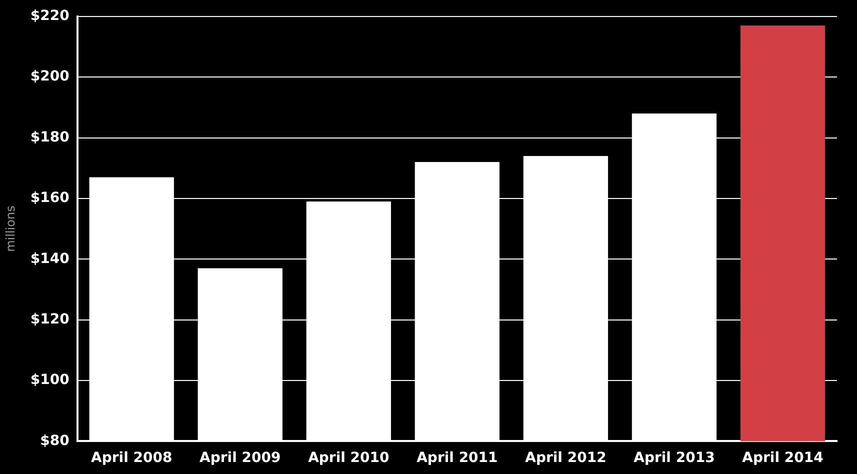  I want to click on x-tick-label: April 2010, so click(349, 458).